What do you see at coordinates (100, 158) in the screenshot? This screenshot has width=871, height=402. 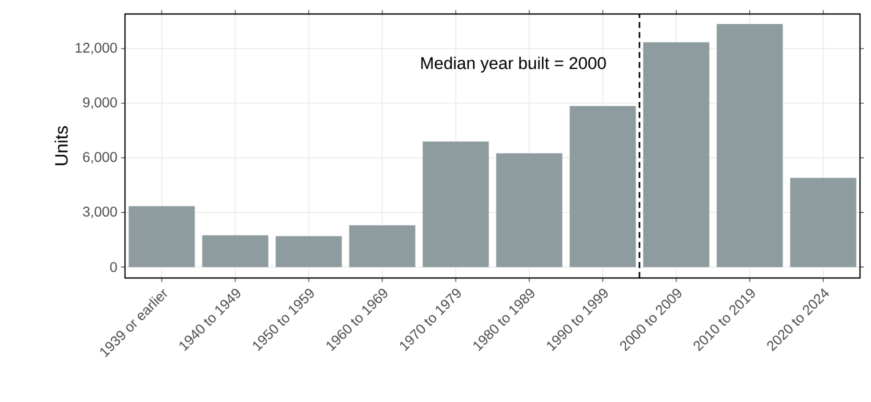 I see `y-tick-label: 6,000` at bounding box center [100, 158].